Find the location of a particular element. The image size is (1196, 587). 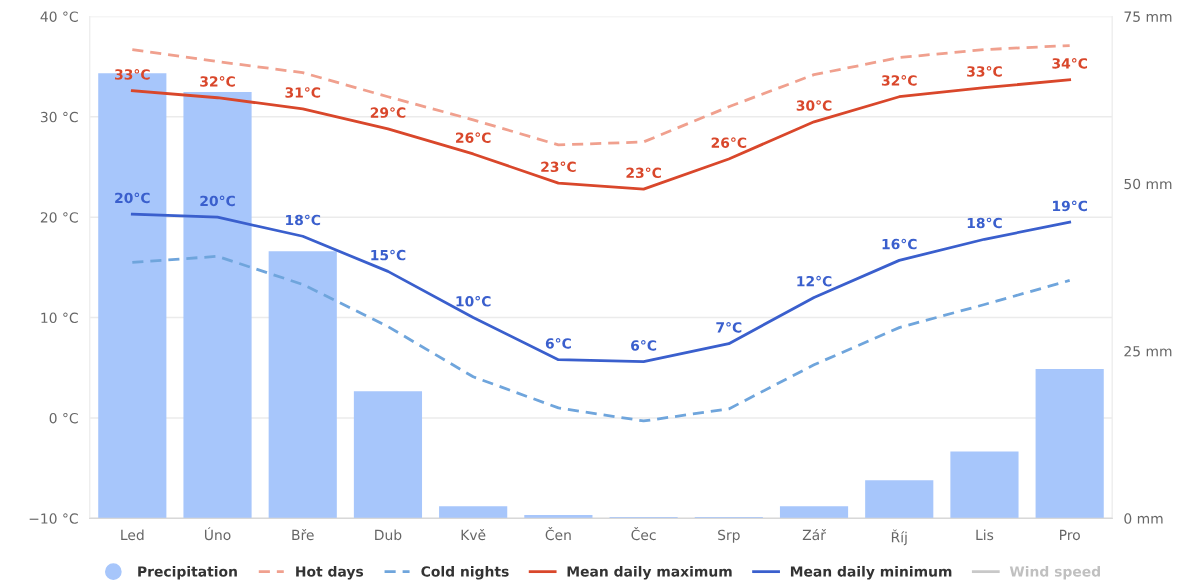

y2-tick-label: 0 mm is located at coordinates (1143, 518).